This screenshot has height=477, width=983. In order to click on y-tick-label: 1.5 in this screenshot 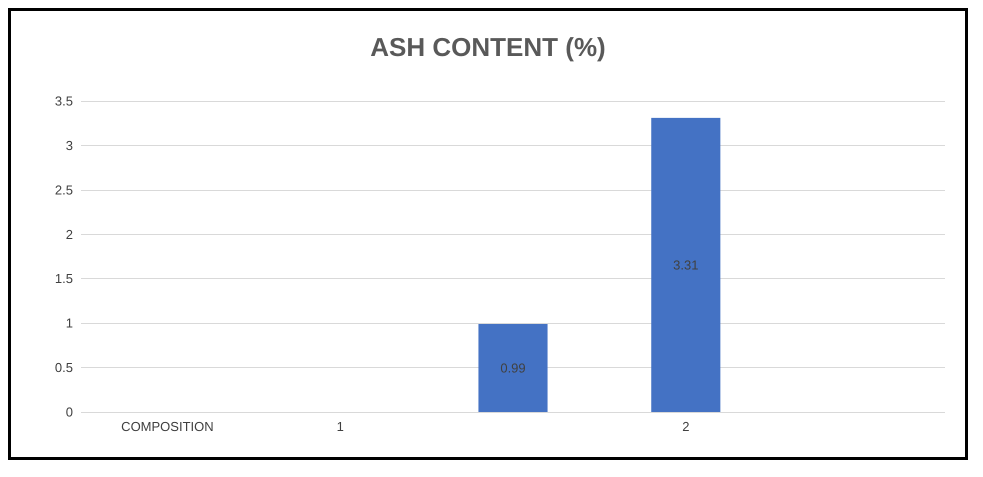, I will do `click(63, 278)`.